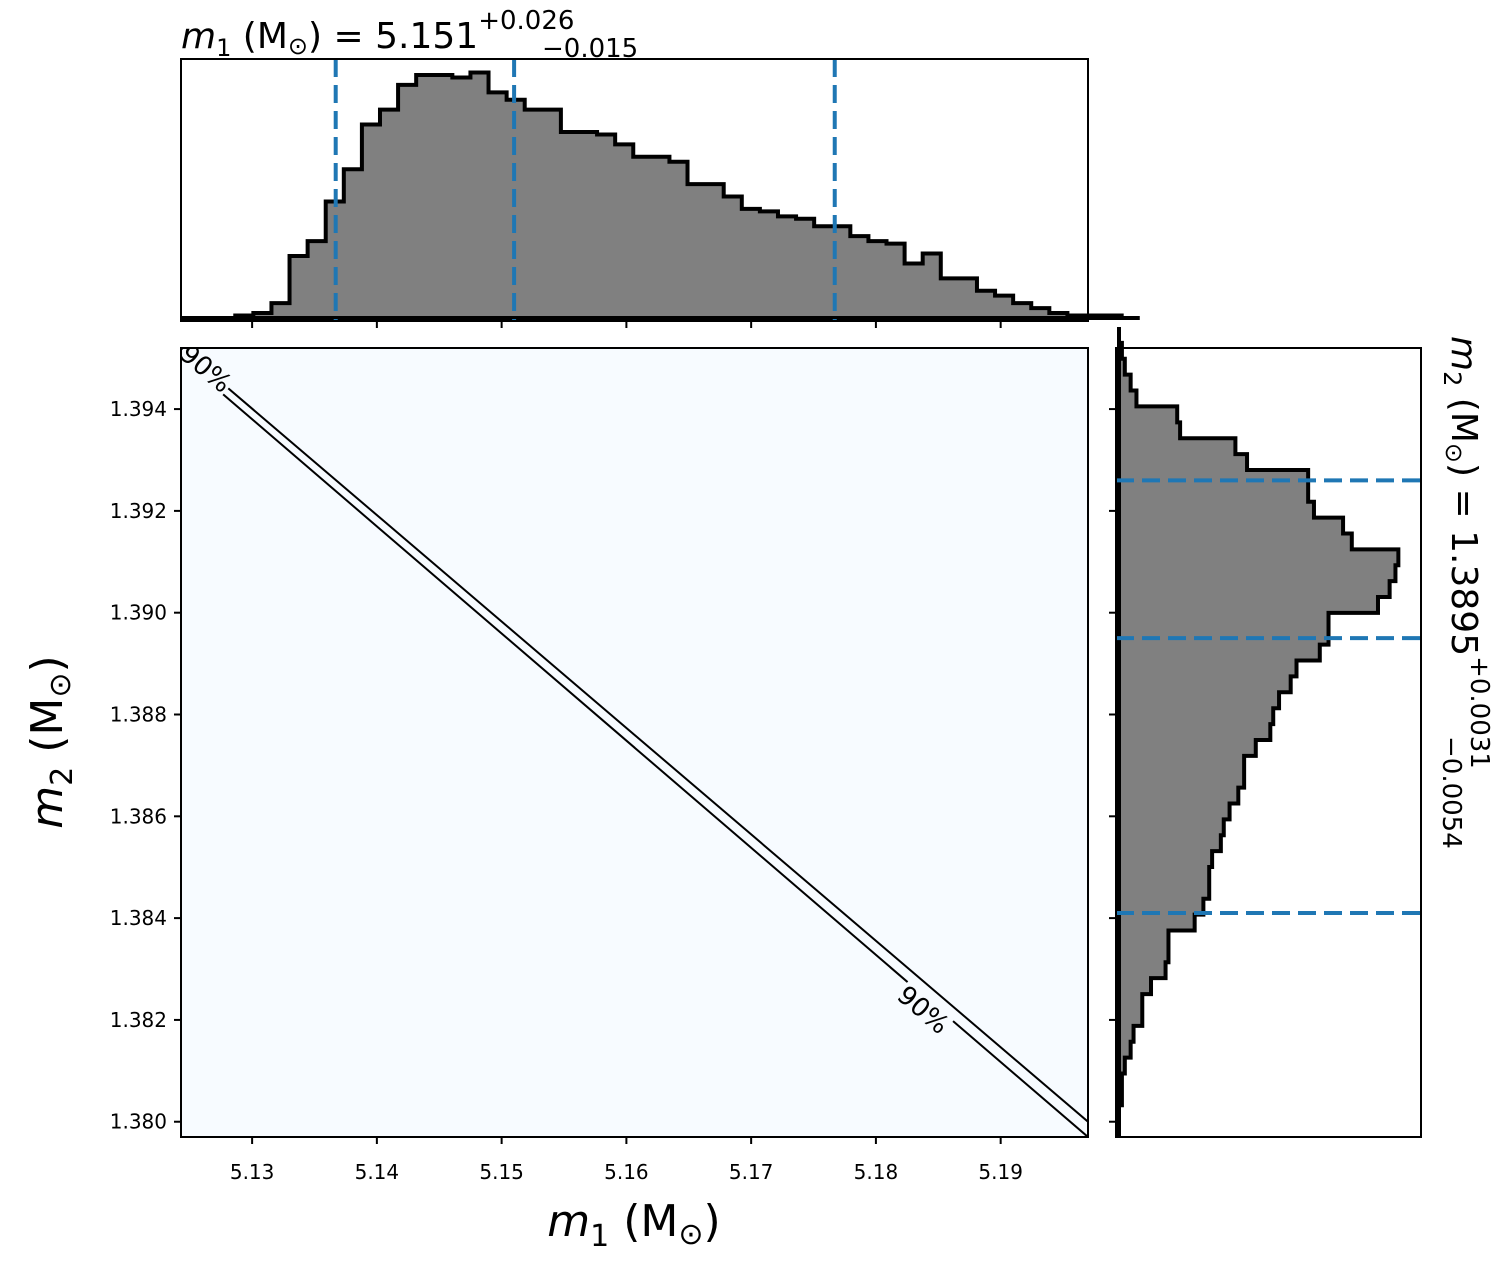 This screenshot has width=1509, height=1271. Describe the element at coordinates (259, 36) in the screenshot. I see `m1-title-unit: (M` at that location.